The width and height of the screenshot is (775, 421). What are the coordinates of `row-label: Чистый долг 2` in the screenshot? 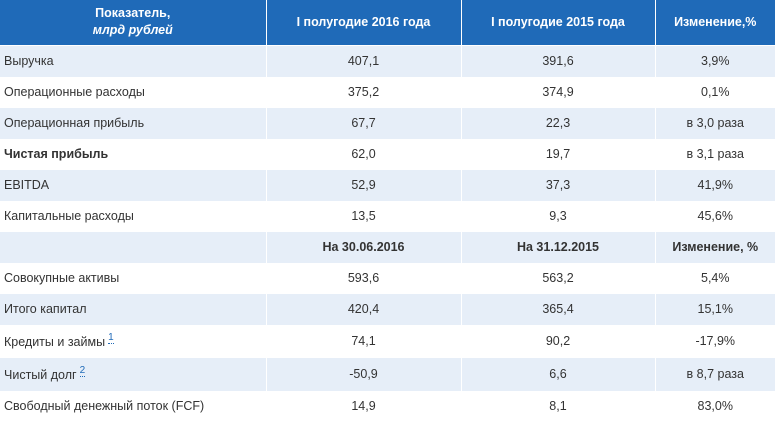 It's located at (133, 373).